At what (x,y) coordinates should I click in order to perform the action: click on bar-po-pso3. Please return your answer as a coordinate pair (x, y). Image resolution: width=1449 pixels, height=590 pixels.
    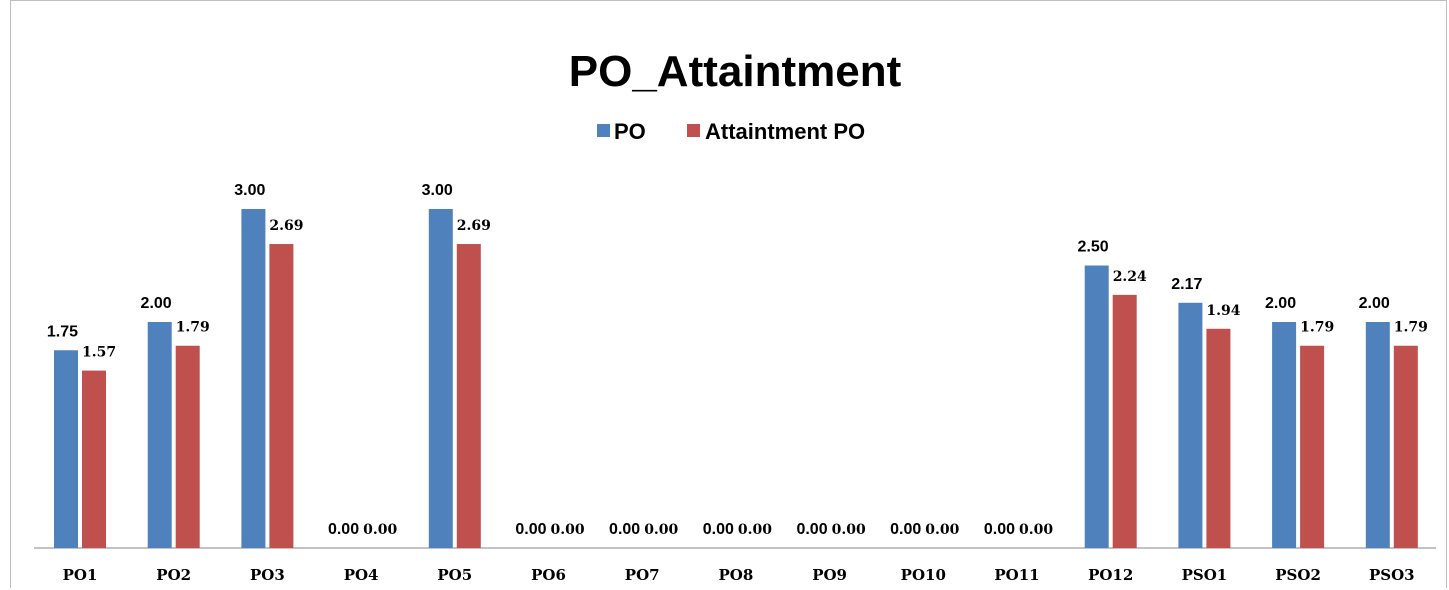
    Looking at the image, I should click on (1377, 435).